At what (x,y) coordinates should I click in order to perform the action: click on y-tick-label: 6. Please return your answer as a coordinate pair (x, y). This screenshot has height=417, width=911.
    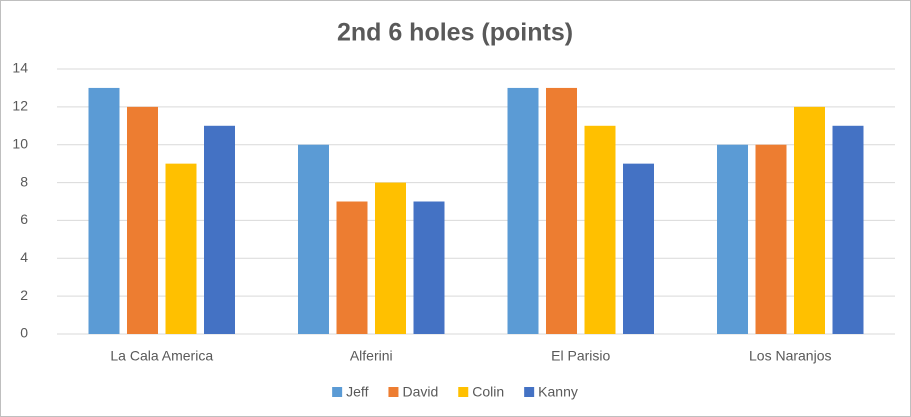
    Looking at the image, I should click on (24, 219).